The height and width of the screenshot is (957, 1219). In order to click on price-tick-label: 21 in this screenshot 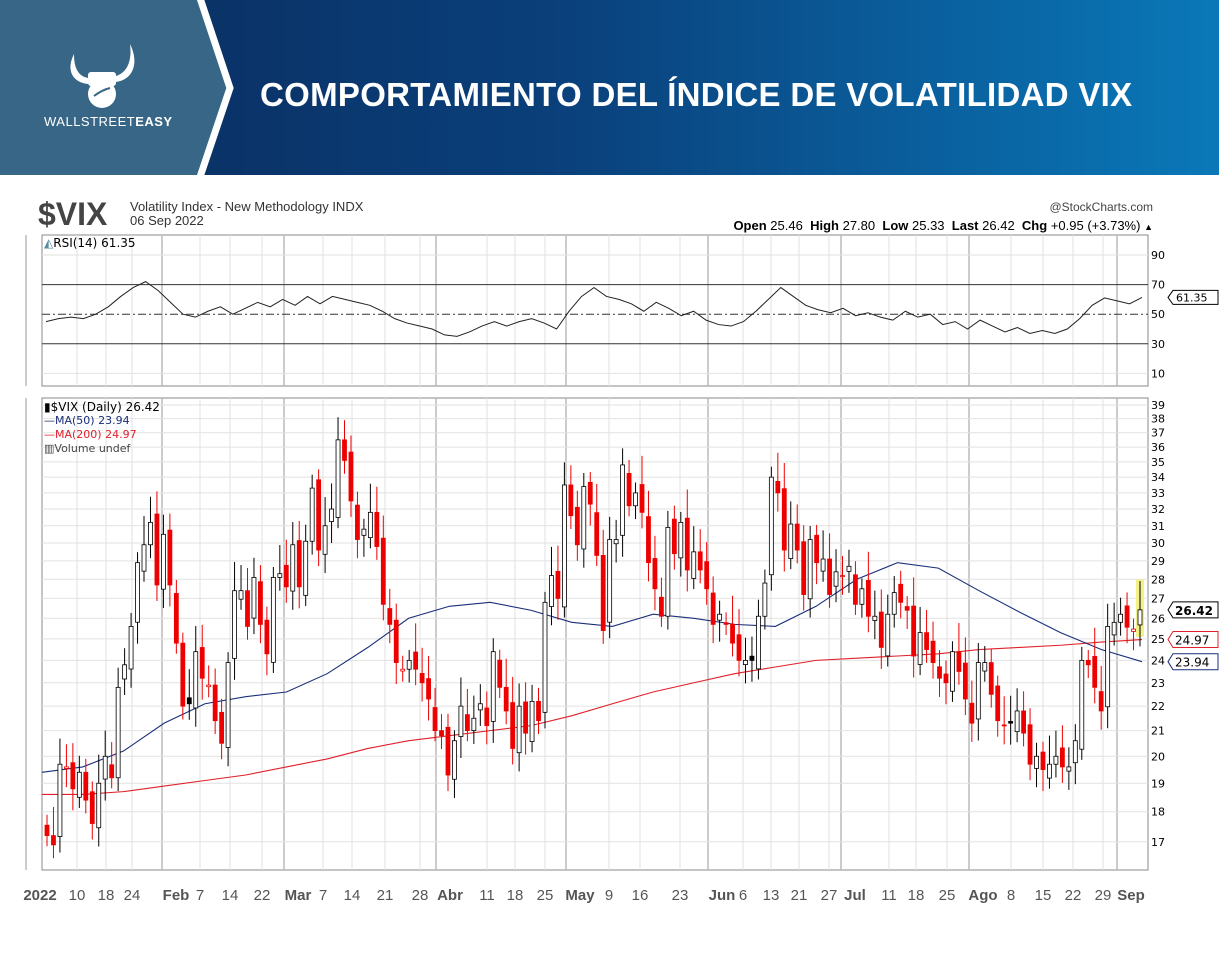, I will do `click(1158, 731)`.